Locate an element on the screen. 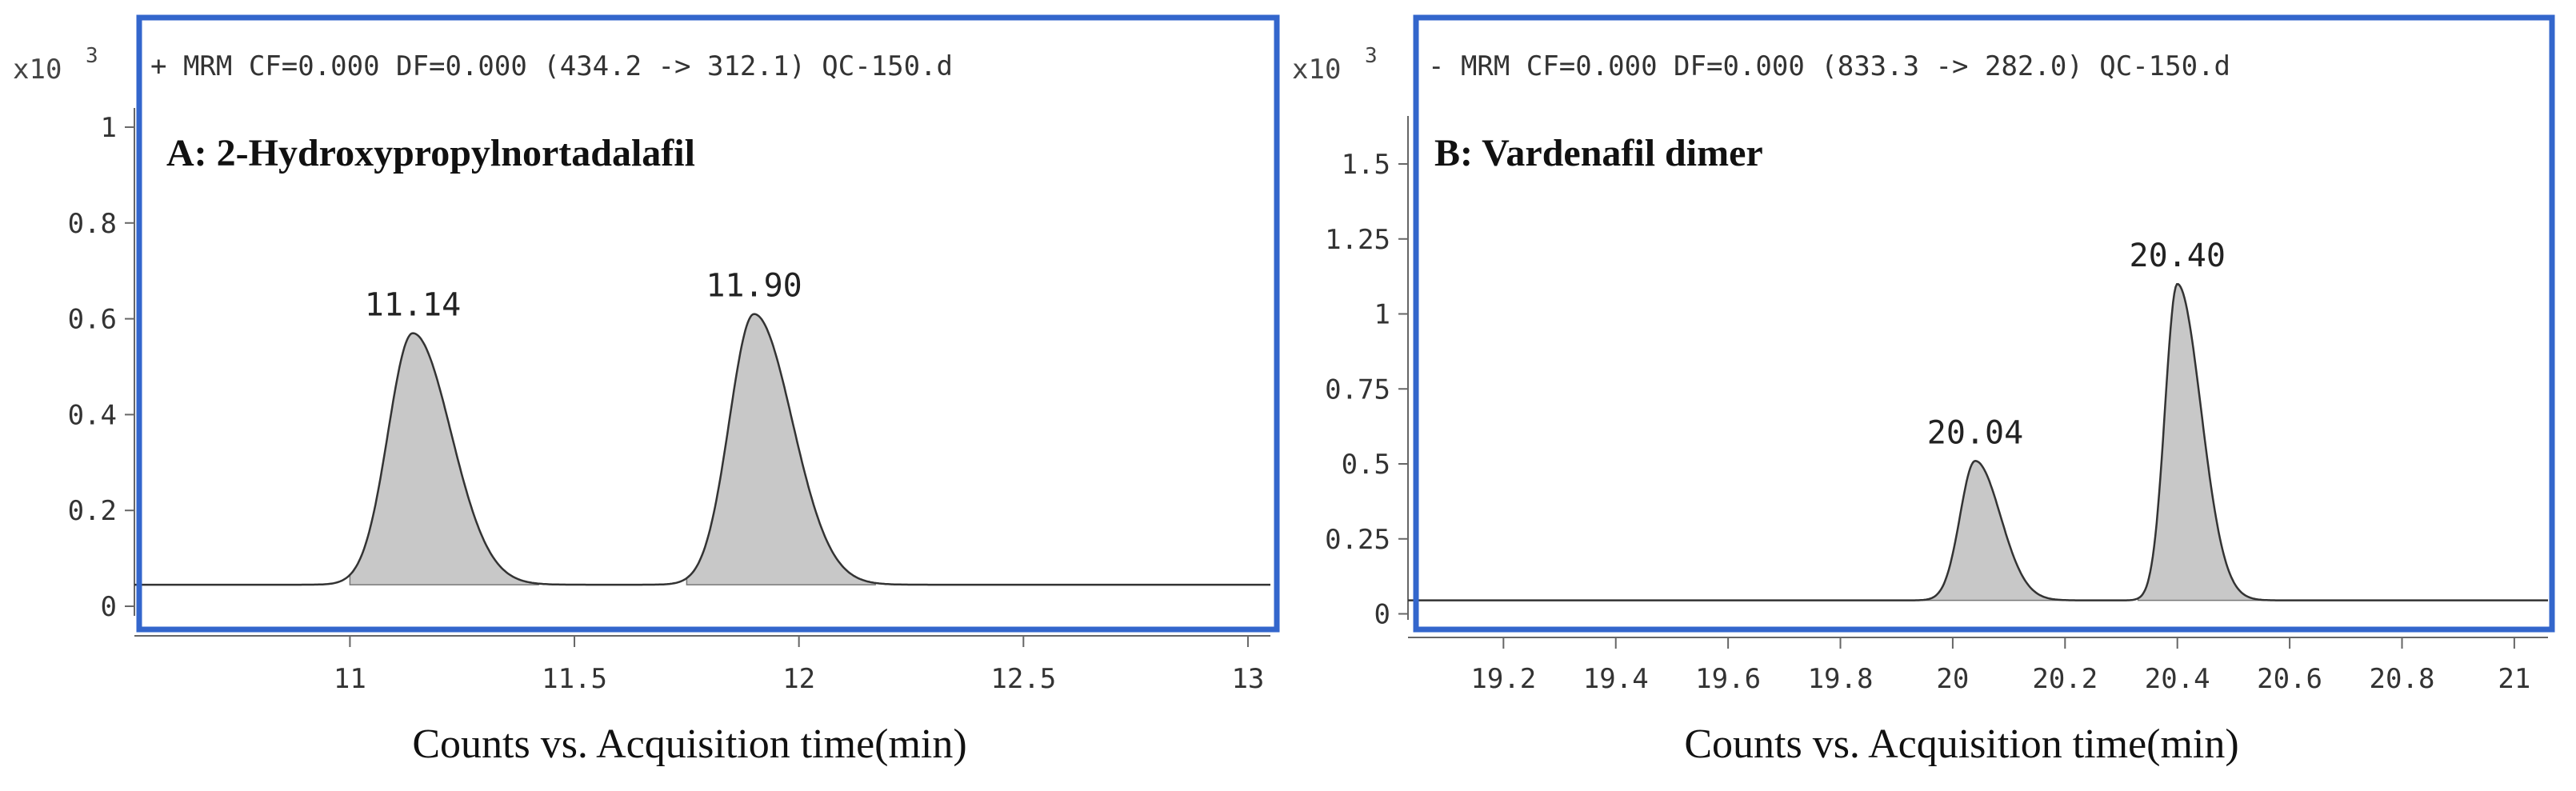 Image resolution: width=2576 pixels, height=791 pixels. x-tick-label: 19.8 is located at coordinates (1841, 679).